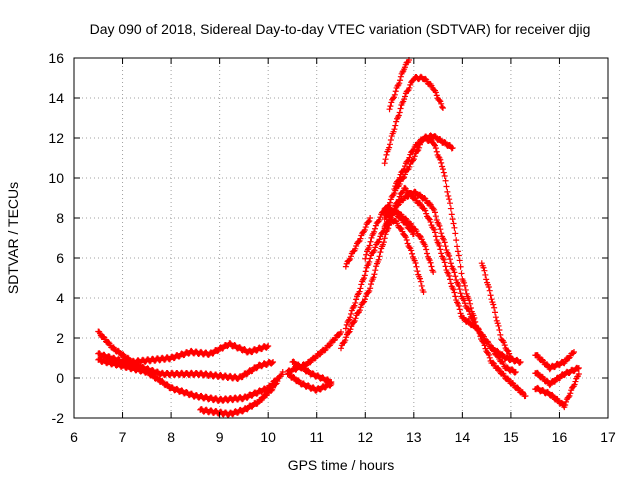 Image resolution: width=640 pixels, height=480 pixels. What do you see at coordinates (60, 338) in the screenshot?
I see `y-tick-label: 2` at bounding box center [60, 338].